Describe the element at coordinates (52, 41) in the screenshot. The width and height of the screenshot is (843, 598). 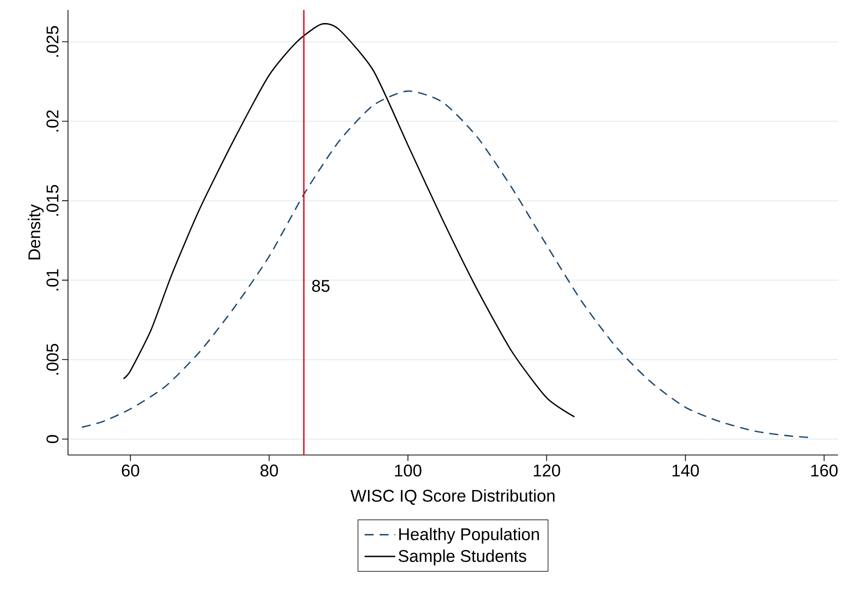
I see `y-tick-label: .025` at that location.